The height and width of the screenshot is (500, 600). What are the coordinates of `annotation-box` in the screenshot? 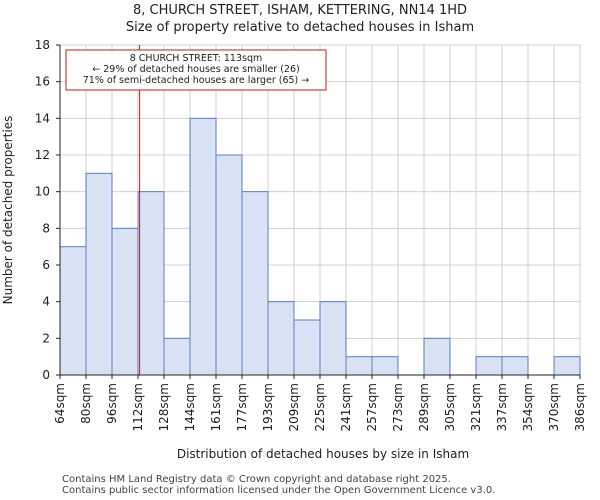 It's located at (196, 70).